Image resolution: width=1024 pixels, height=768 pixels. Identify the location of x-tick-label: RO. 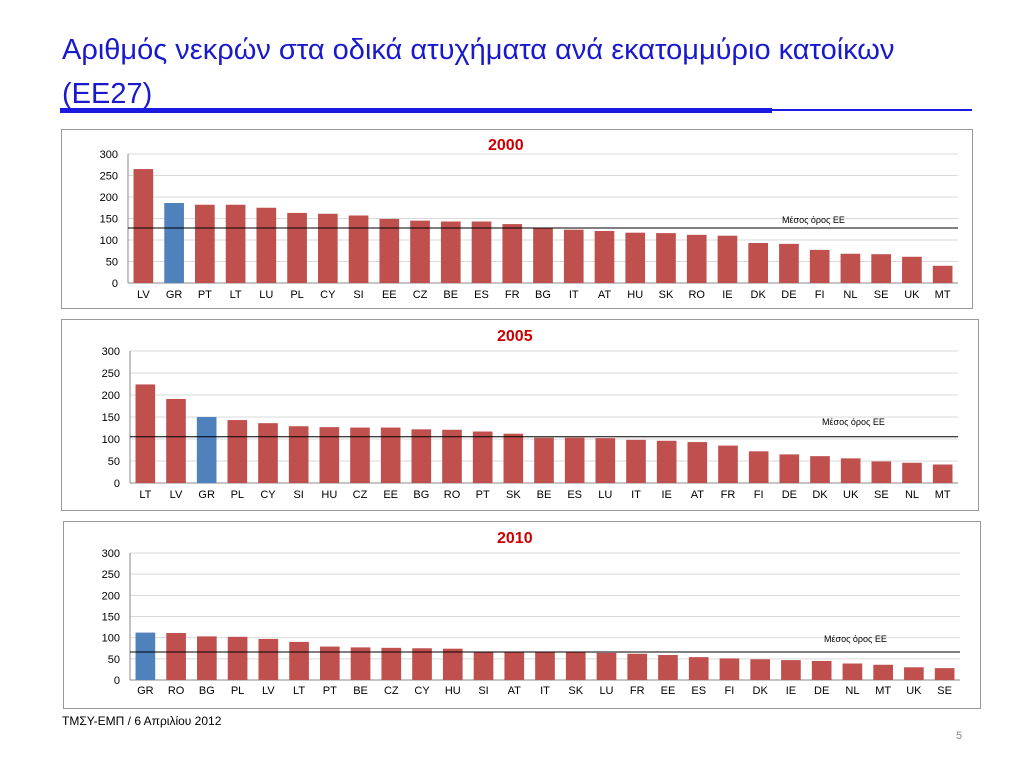
(452, 495).